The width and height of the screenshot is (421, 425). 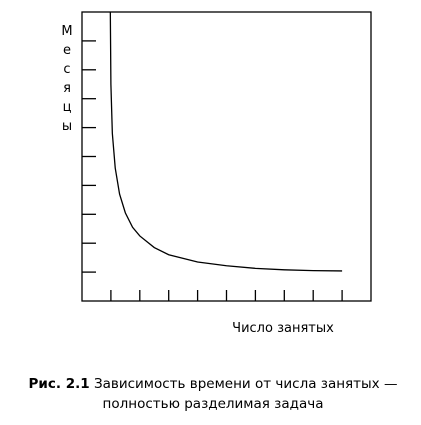 I want to click on caption-label: Рис. 2.1, so click(x=59, y=384).